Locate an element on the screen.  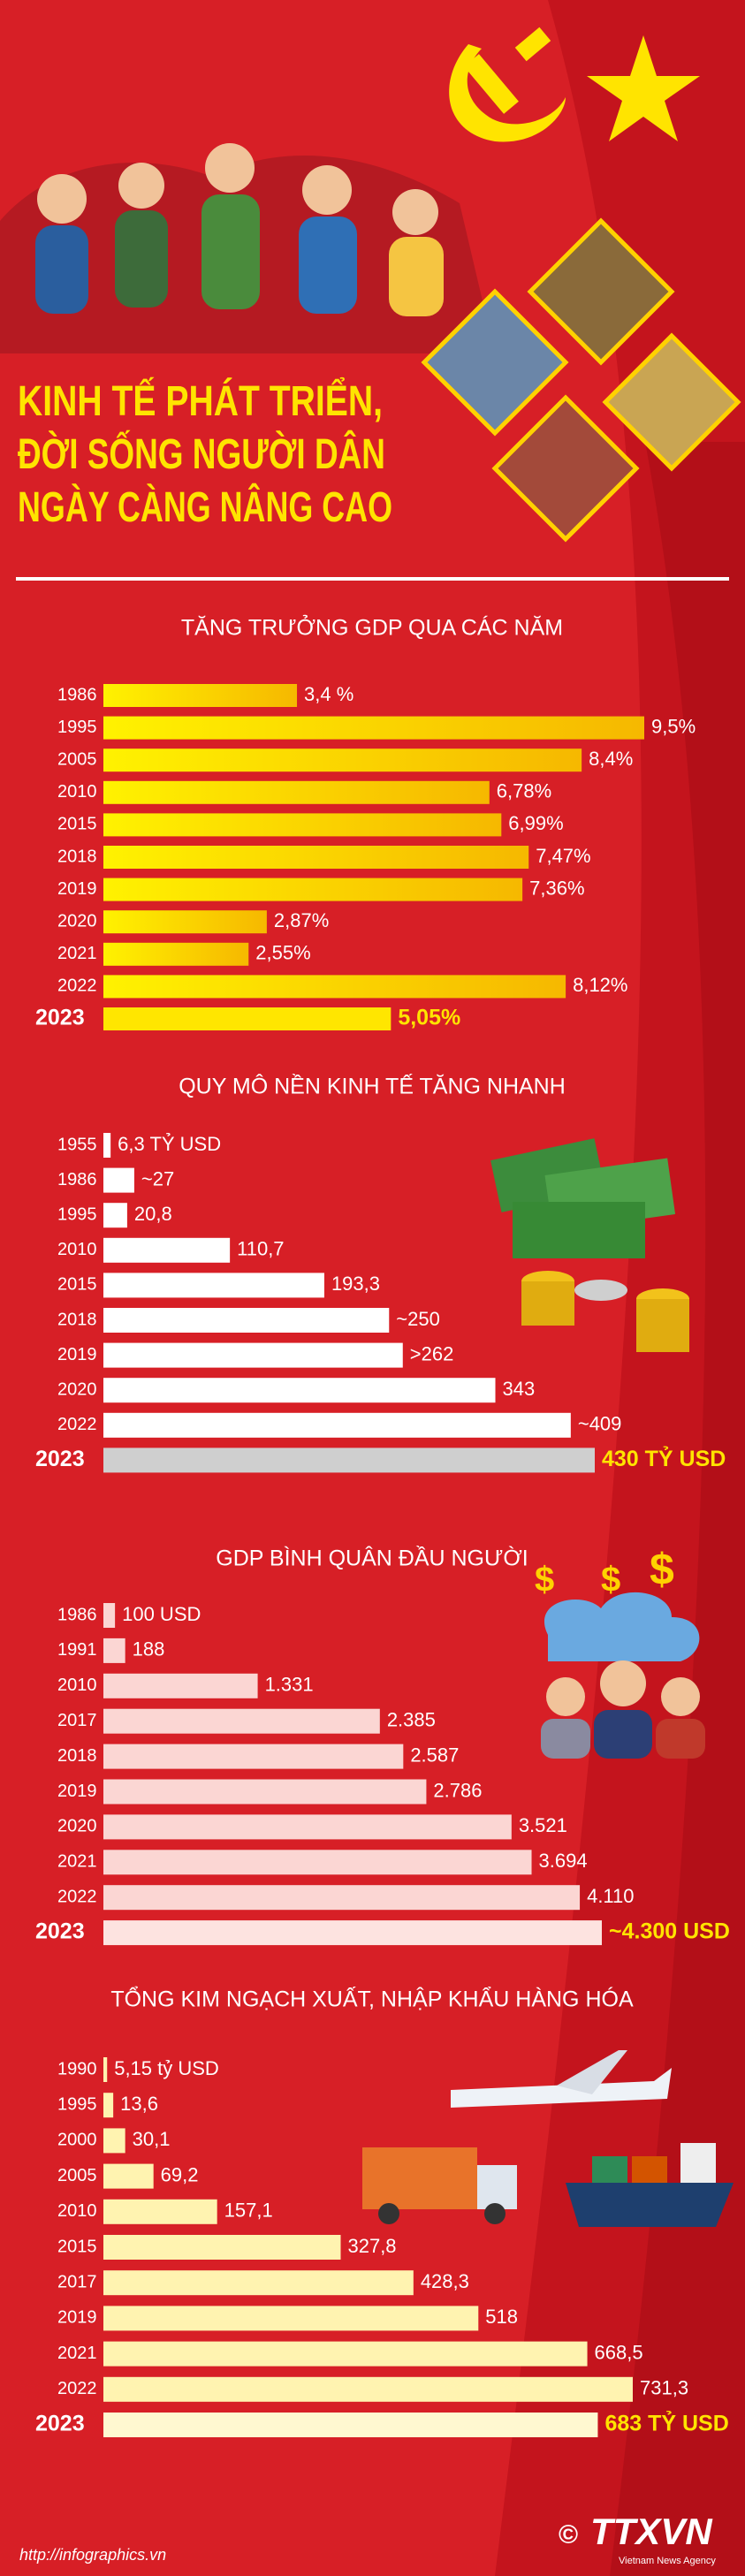
value-label: 3.694 is located at coordinates (563, 1861).